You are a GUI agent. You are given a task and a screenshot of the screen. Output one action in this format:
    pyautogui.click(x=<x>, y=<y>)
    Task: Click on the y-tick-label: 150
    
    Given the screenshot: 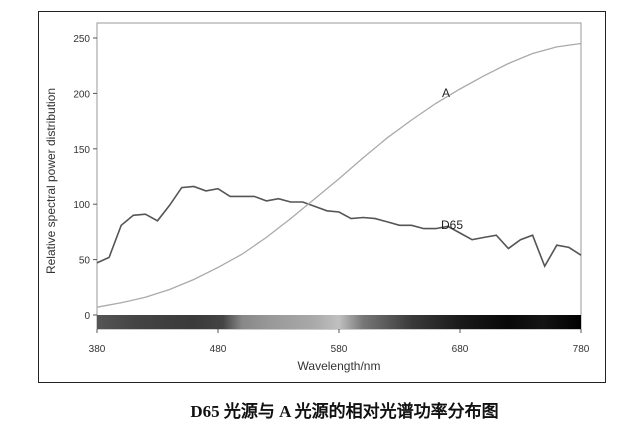 What is the action you would take?
    pyautogui.click(x=81, y=150)
    